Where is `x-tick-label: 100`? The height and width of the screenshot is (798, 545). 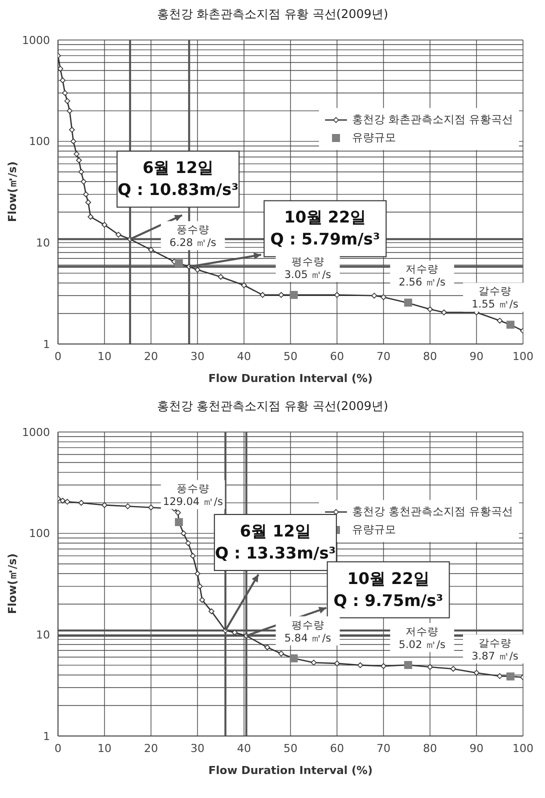 x-tick-label: 100 is located at coordinates (523, 356).